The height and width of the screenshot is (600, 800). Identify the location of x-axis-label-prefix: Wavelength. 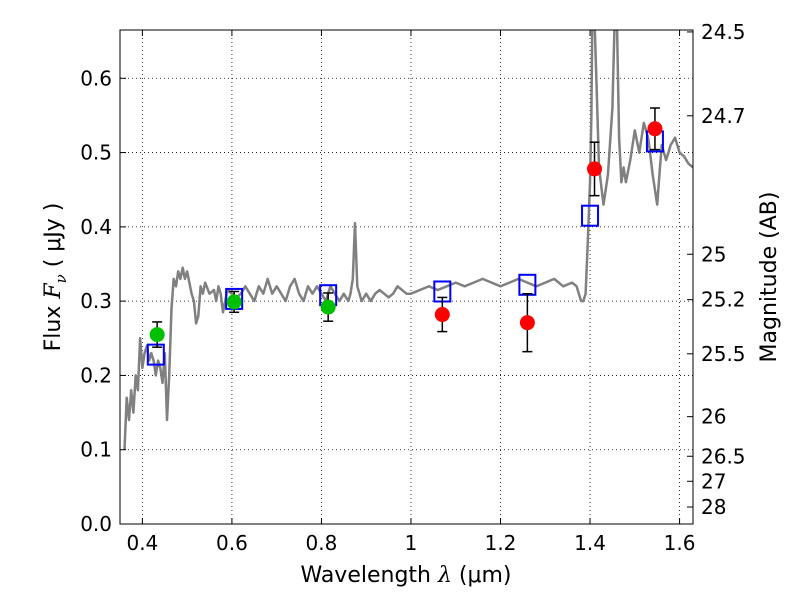
(369, 575).